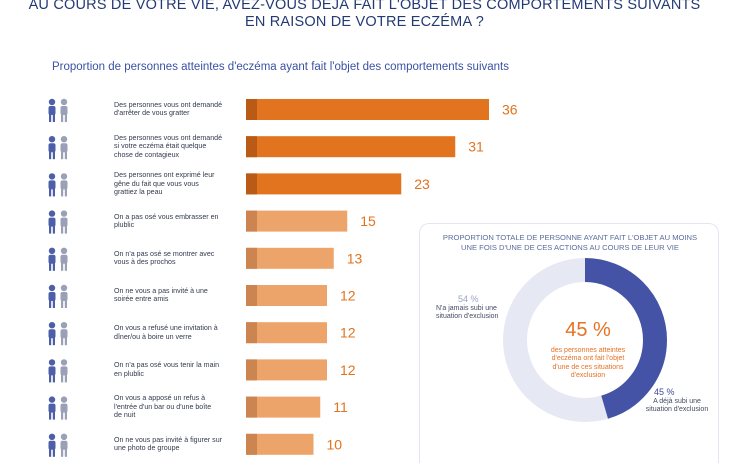 The image size is (729, 463). I want to click on bar-category-label-line: On n'a pas osé se montrer avec, so click(164, 253).